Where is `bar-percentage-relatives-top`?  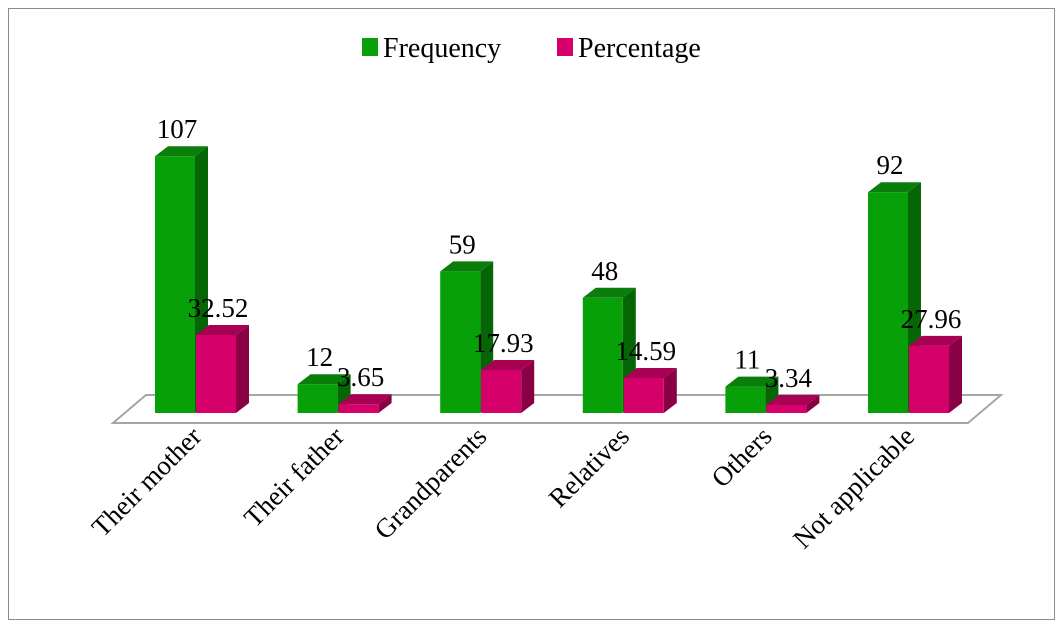 bar-percentage-relatives-top is located at coordinates (650, 372).